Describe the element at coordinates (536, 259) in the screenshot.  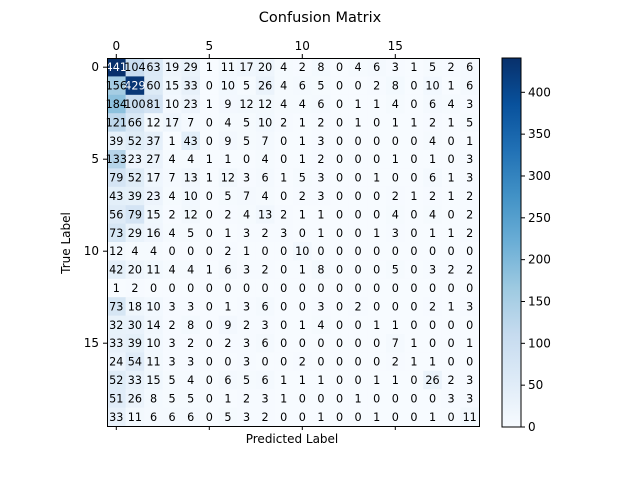
I see `colorbar-ticks: 0 50 100 150 200 250 300 350 400` at that location.